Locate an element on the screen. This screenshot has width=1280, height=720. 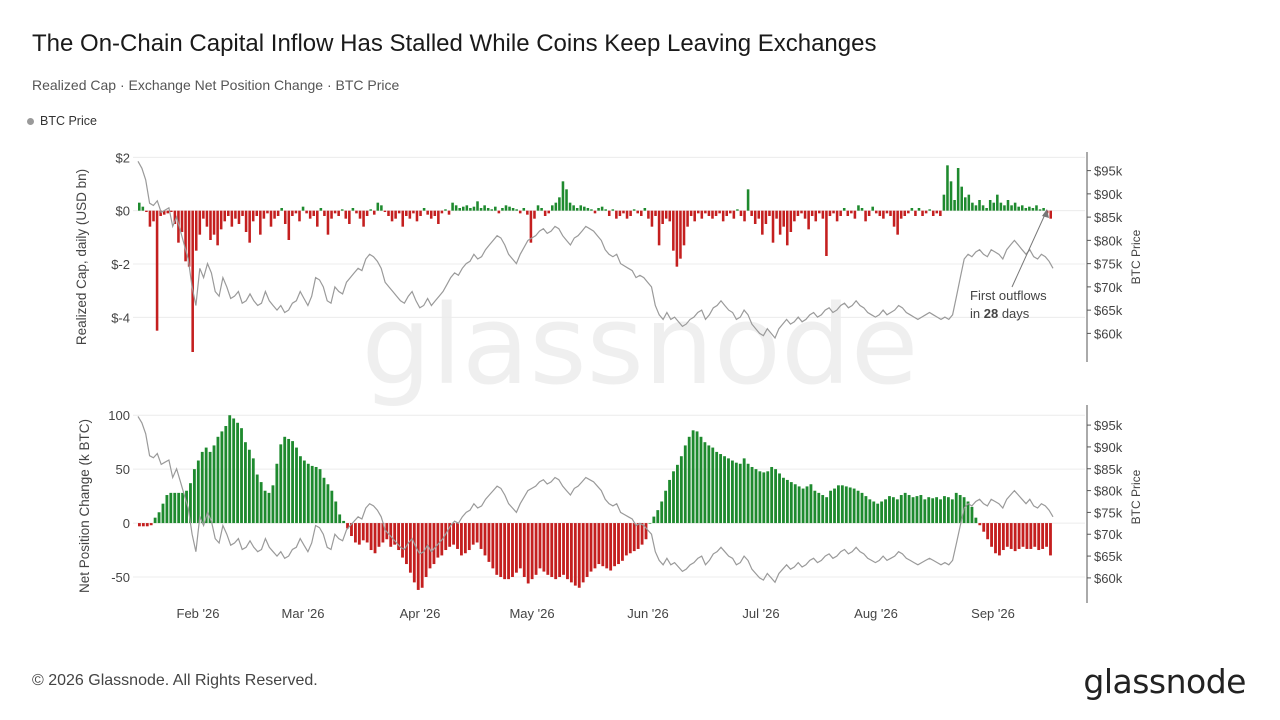
x-tick-label: Sep '26 is located at coordinates (993, 613).